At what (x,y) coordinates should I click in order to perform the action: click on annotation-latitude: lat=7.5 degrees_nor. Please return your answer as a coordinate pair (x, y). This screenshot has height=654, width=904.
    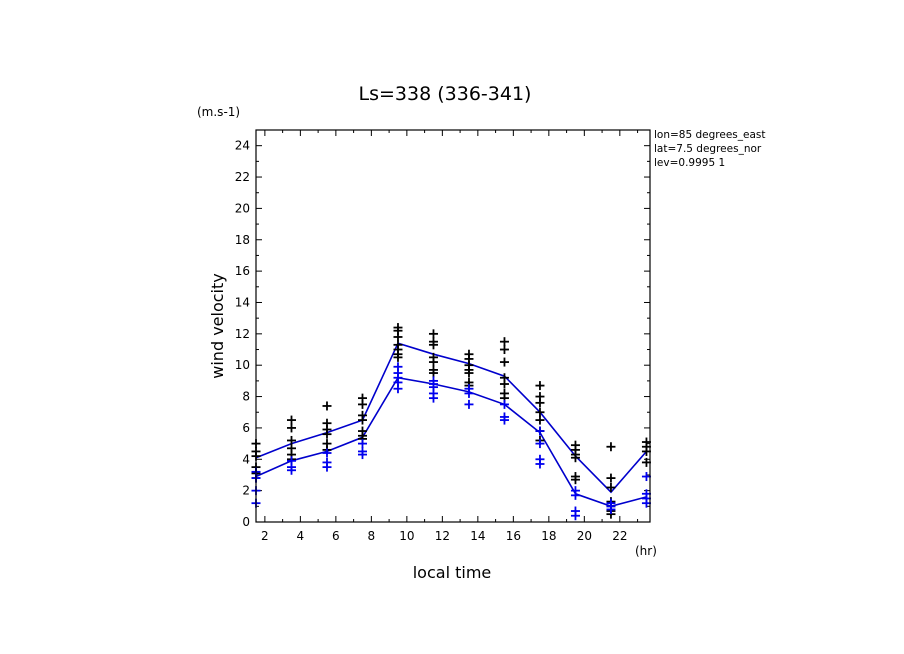
    Looking at the image, I should click on (708, 149).